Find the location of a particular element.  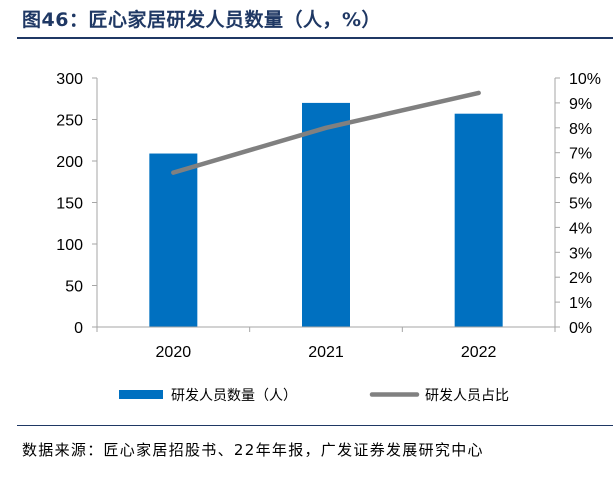

legend-bar-label: 研发人员数量（人） is located at coordinates (234, 396).